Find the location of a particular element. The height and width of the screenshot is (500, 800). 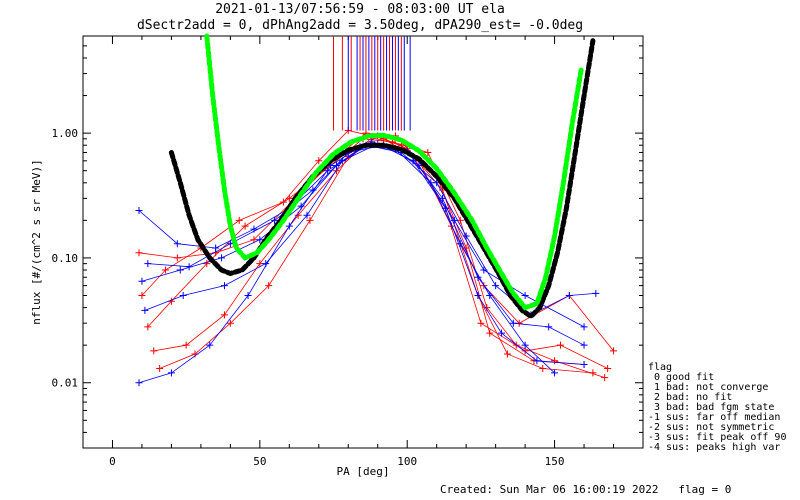

x-tick-label: 50 is located at coordinates (259, 461).